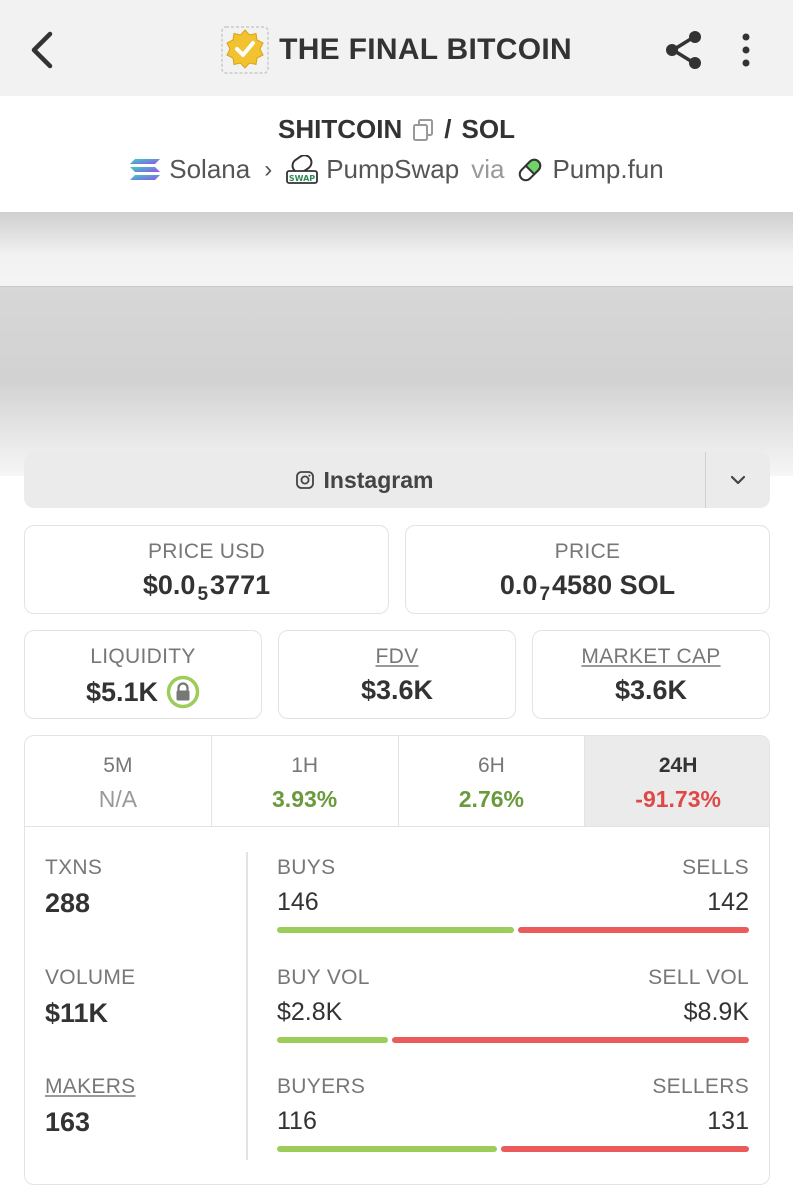 The image size is (793, 1200). Describe the element at coordinates (492, 781) in the screenshot. I see `tab-6h: 6H 2.76%` at that location.